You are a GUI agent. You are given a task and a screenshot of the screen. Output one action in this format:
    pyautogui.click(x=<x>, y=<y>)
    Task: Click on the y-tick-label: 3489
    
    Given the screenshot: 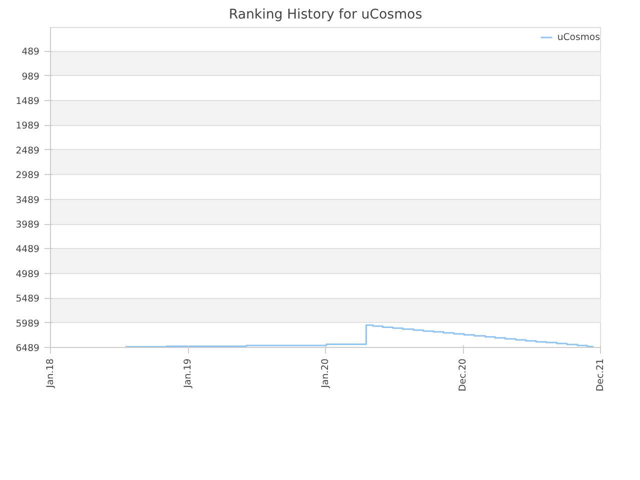 What is the action you would take?
    pyautogui.click(x=28, y=200)
    